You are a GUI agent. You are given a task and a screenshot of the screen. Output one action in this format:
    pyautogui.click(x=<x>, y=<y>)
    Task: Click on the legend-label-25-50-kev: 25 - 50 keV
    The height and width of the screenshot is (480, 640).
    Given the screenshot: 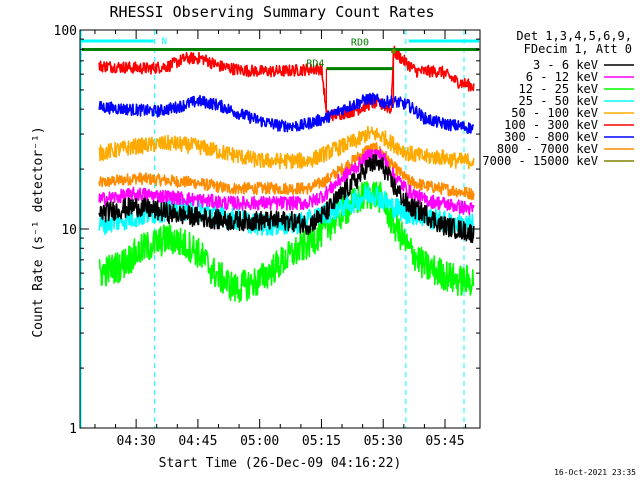 What is the action you would take?
    pyautogui.click(x=558, y=101)
    